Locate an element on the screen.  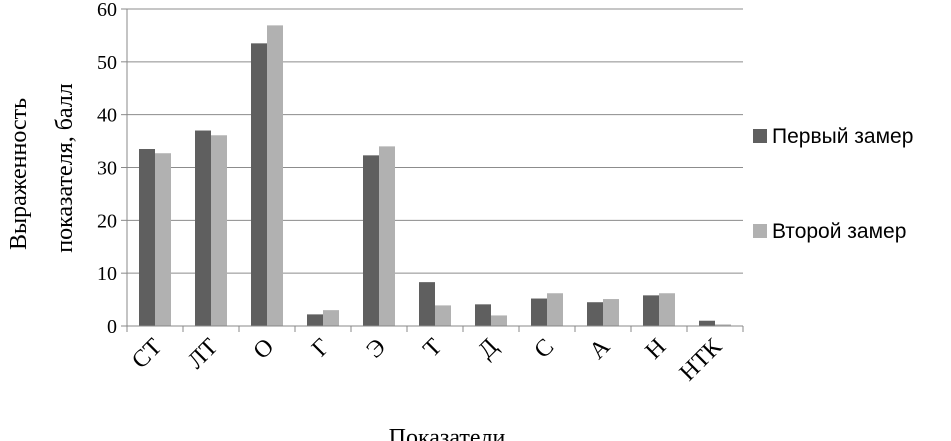
x-category-label: ЛТ is located at coordinates (203, 354).